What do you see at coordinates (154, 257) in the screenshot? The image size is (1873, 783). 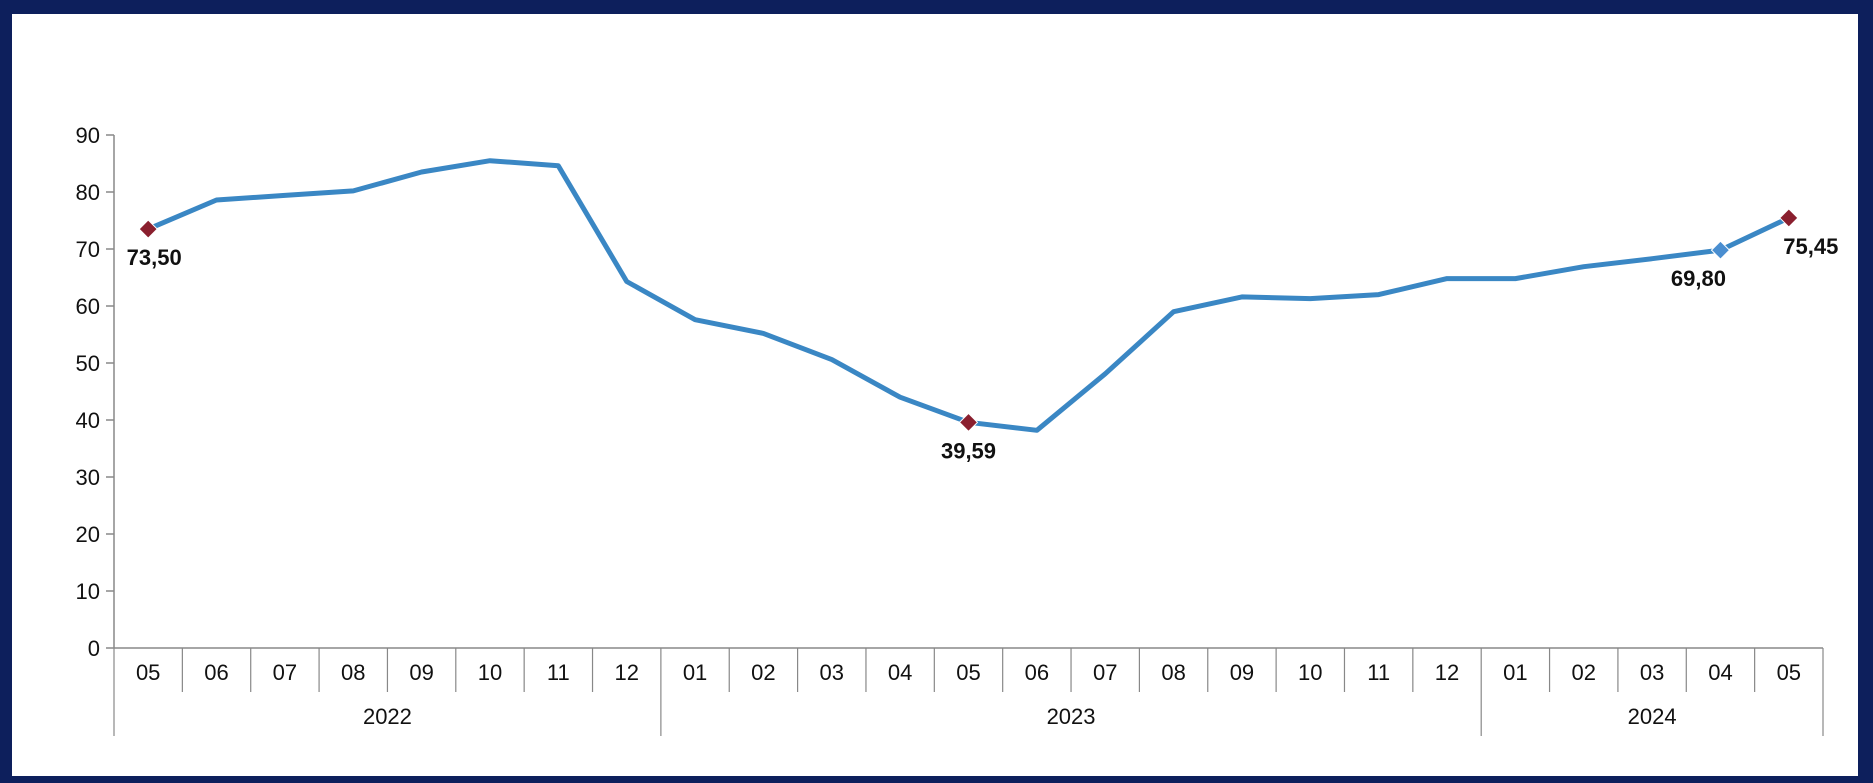 I see `data-label: 73,50` at bounding box center [154, 257].